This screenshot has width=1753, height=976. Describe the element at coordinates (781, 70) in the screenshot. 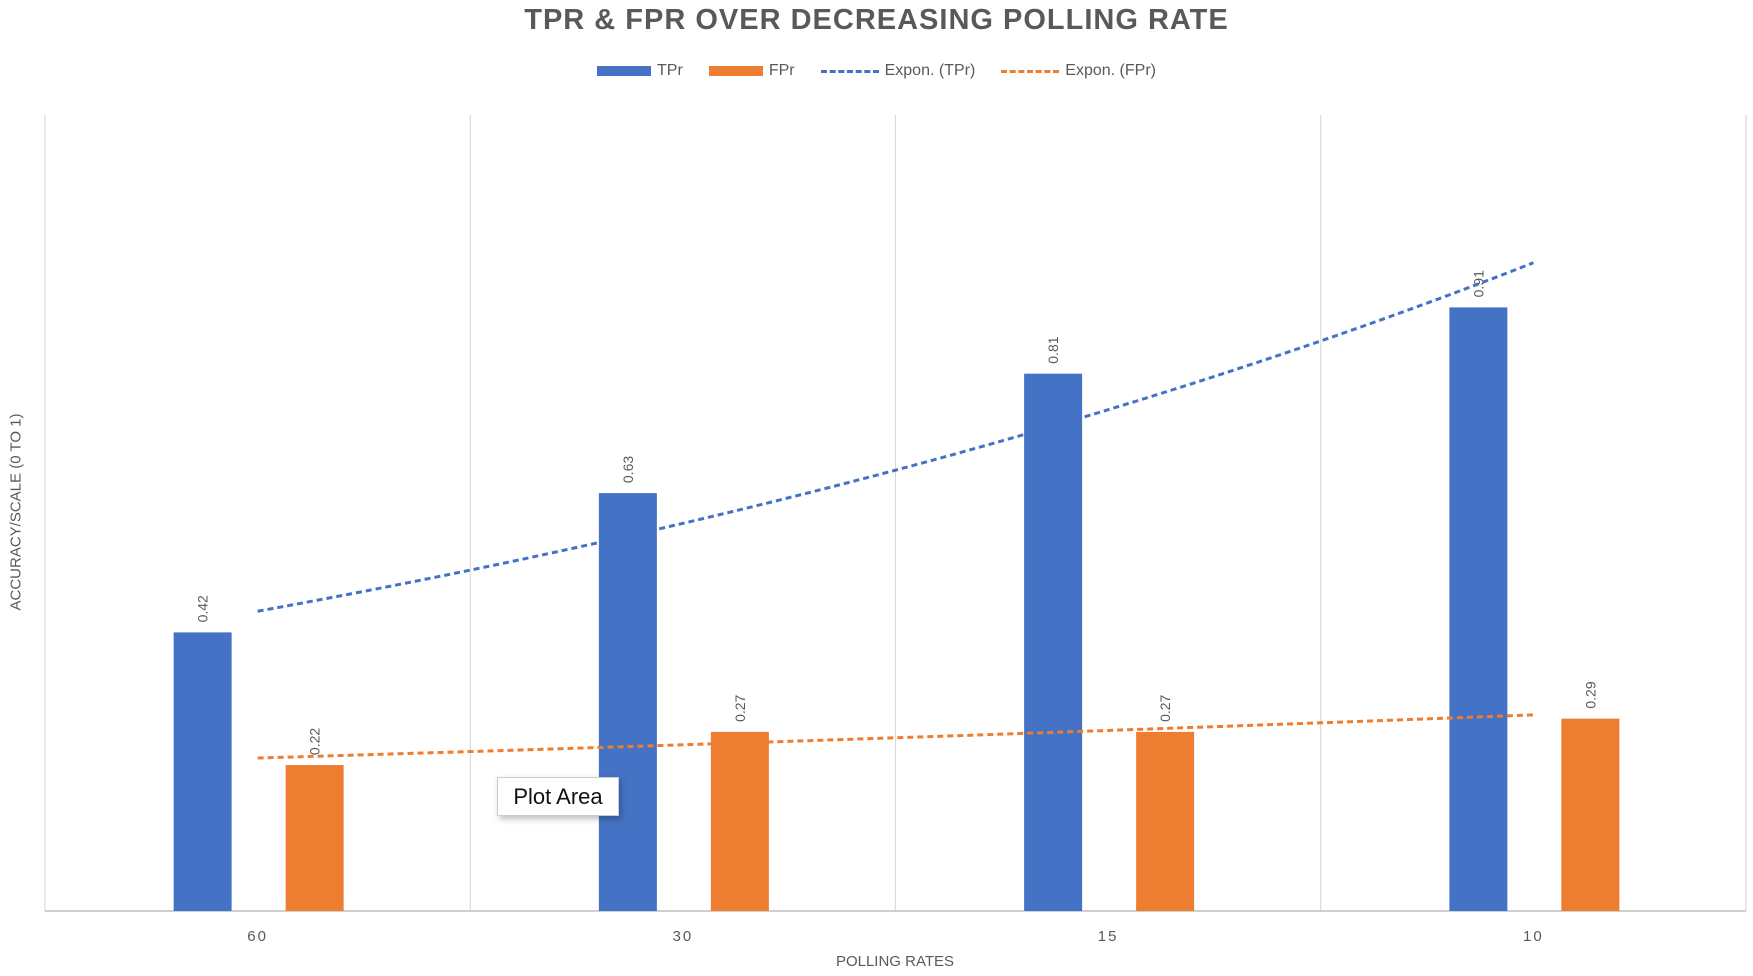

I see `legend-label: FPr` at that location.